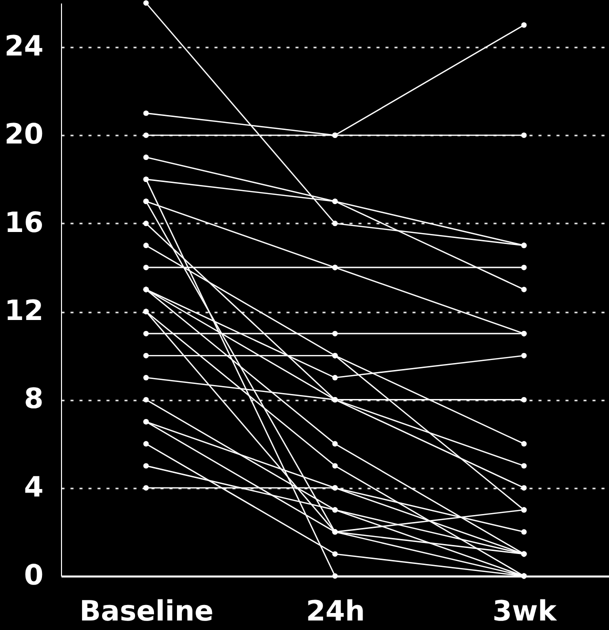 The image size is (609, 630). What do you see at coordinates (147, 611) in the screenshot?
I see `x-tick-label: Baseline` at bounding box center [147, 611].